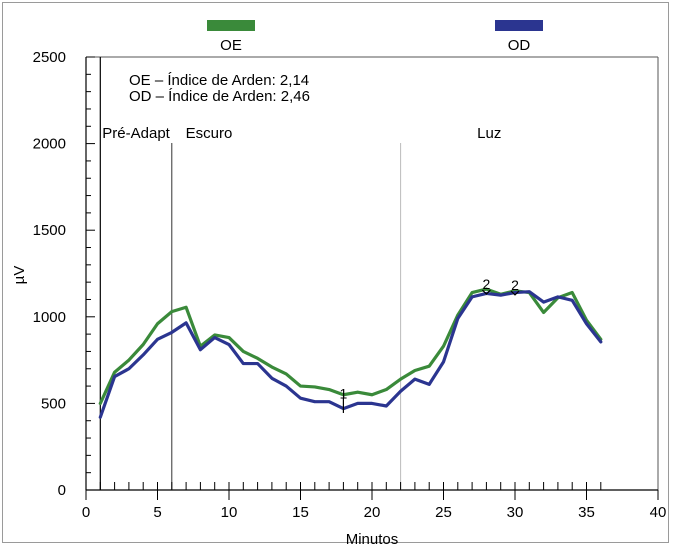  I want to click on legend-swatch-label-od: OD, so click(519, 45).